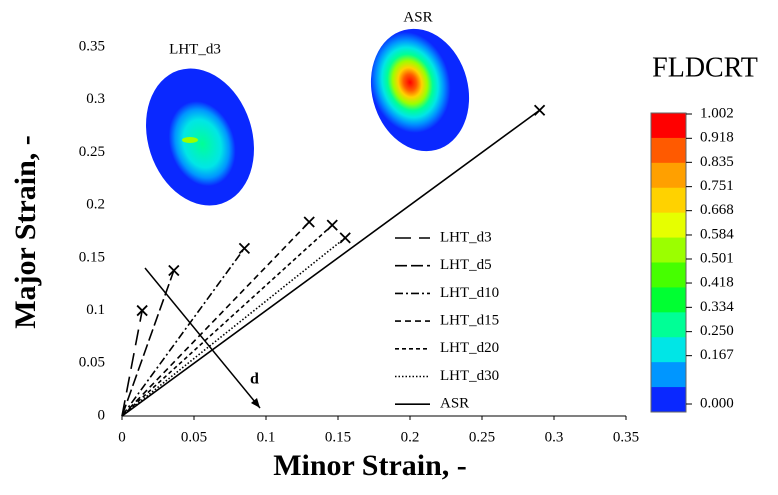 The image size is (778, 495). What do you see at coordinates (266, 437) in the screenshot?
I see `x-tick-label: 0.1` at bounding box center [266, 437].